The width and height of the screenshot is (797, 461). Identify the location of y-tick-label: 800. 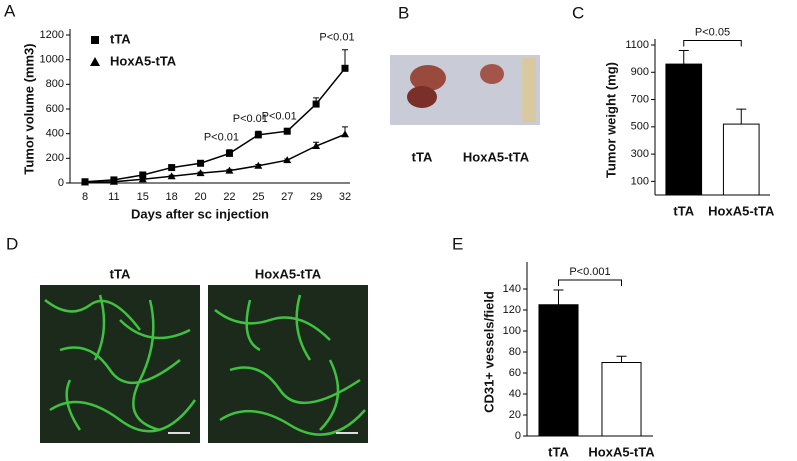
(55, 84).